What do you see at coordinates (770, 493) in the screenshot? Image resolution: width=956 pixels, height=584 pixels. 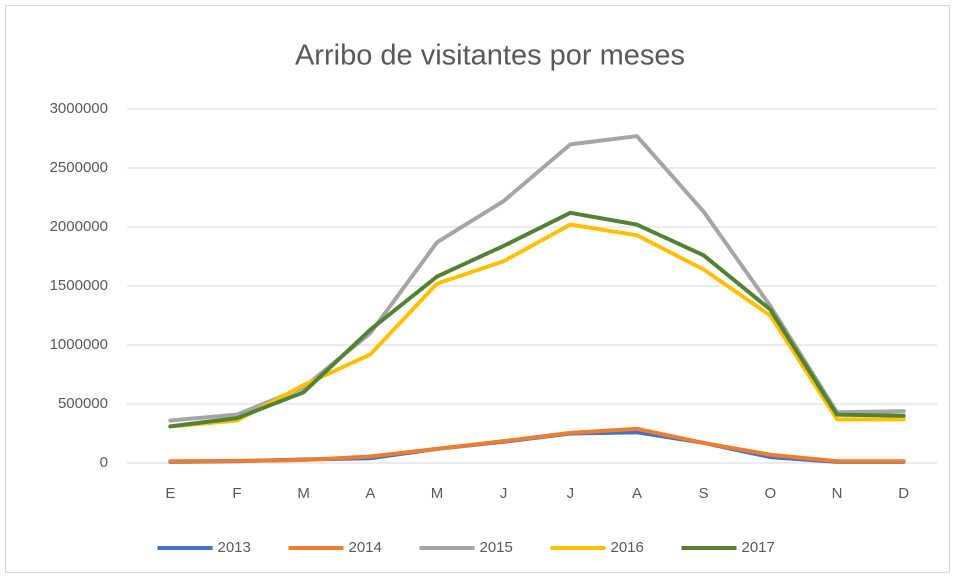 I see `x-tick-label: O` at bounding box center [770, 493].